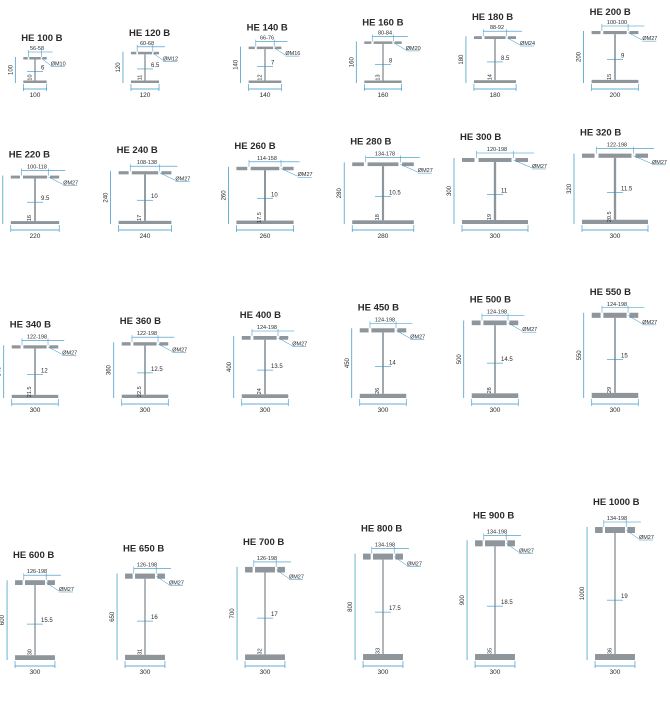 This screenshot has height=707, width=670. What do you see at coordinates (340, 193) in the screenshot?
I see `height-label: 280` at bounding box center [340, 193].